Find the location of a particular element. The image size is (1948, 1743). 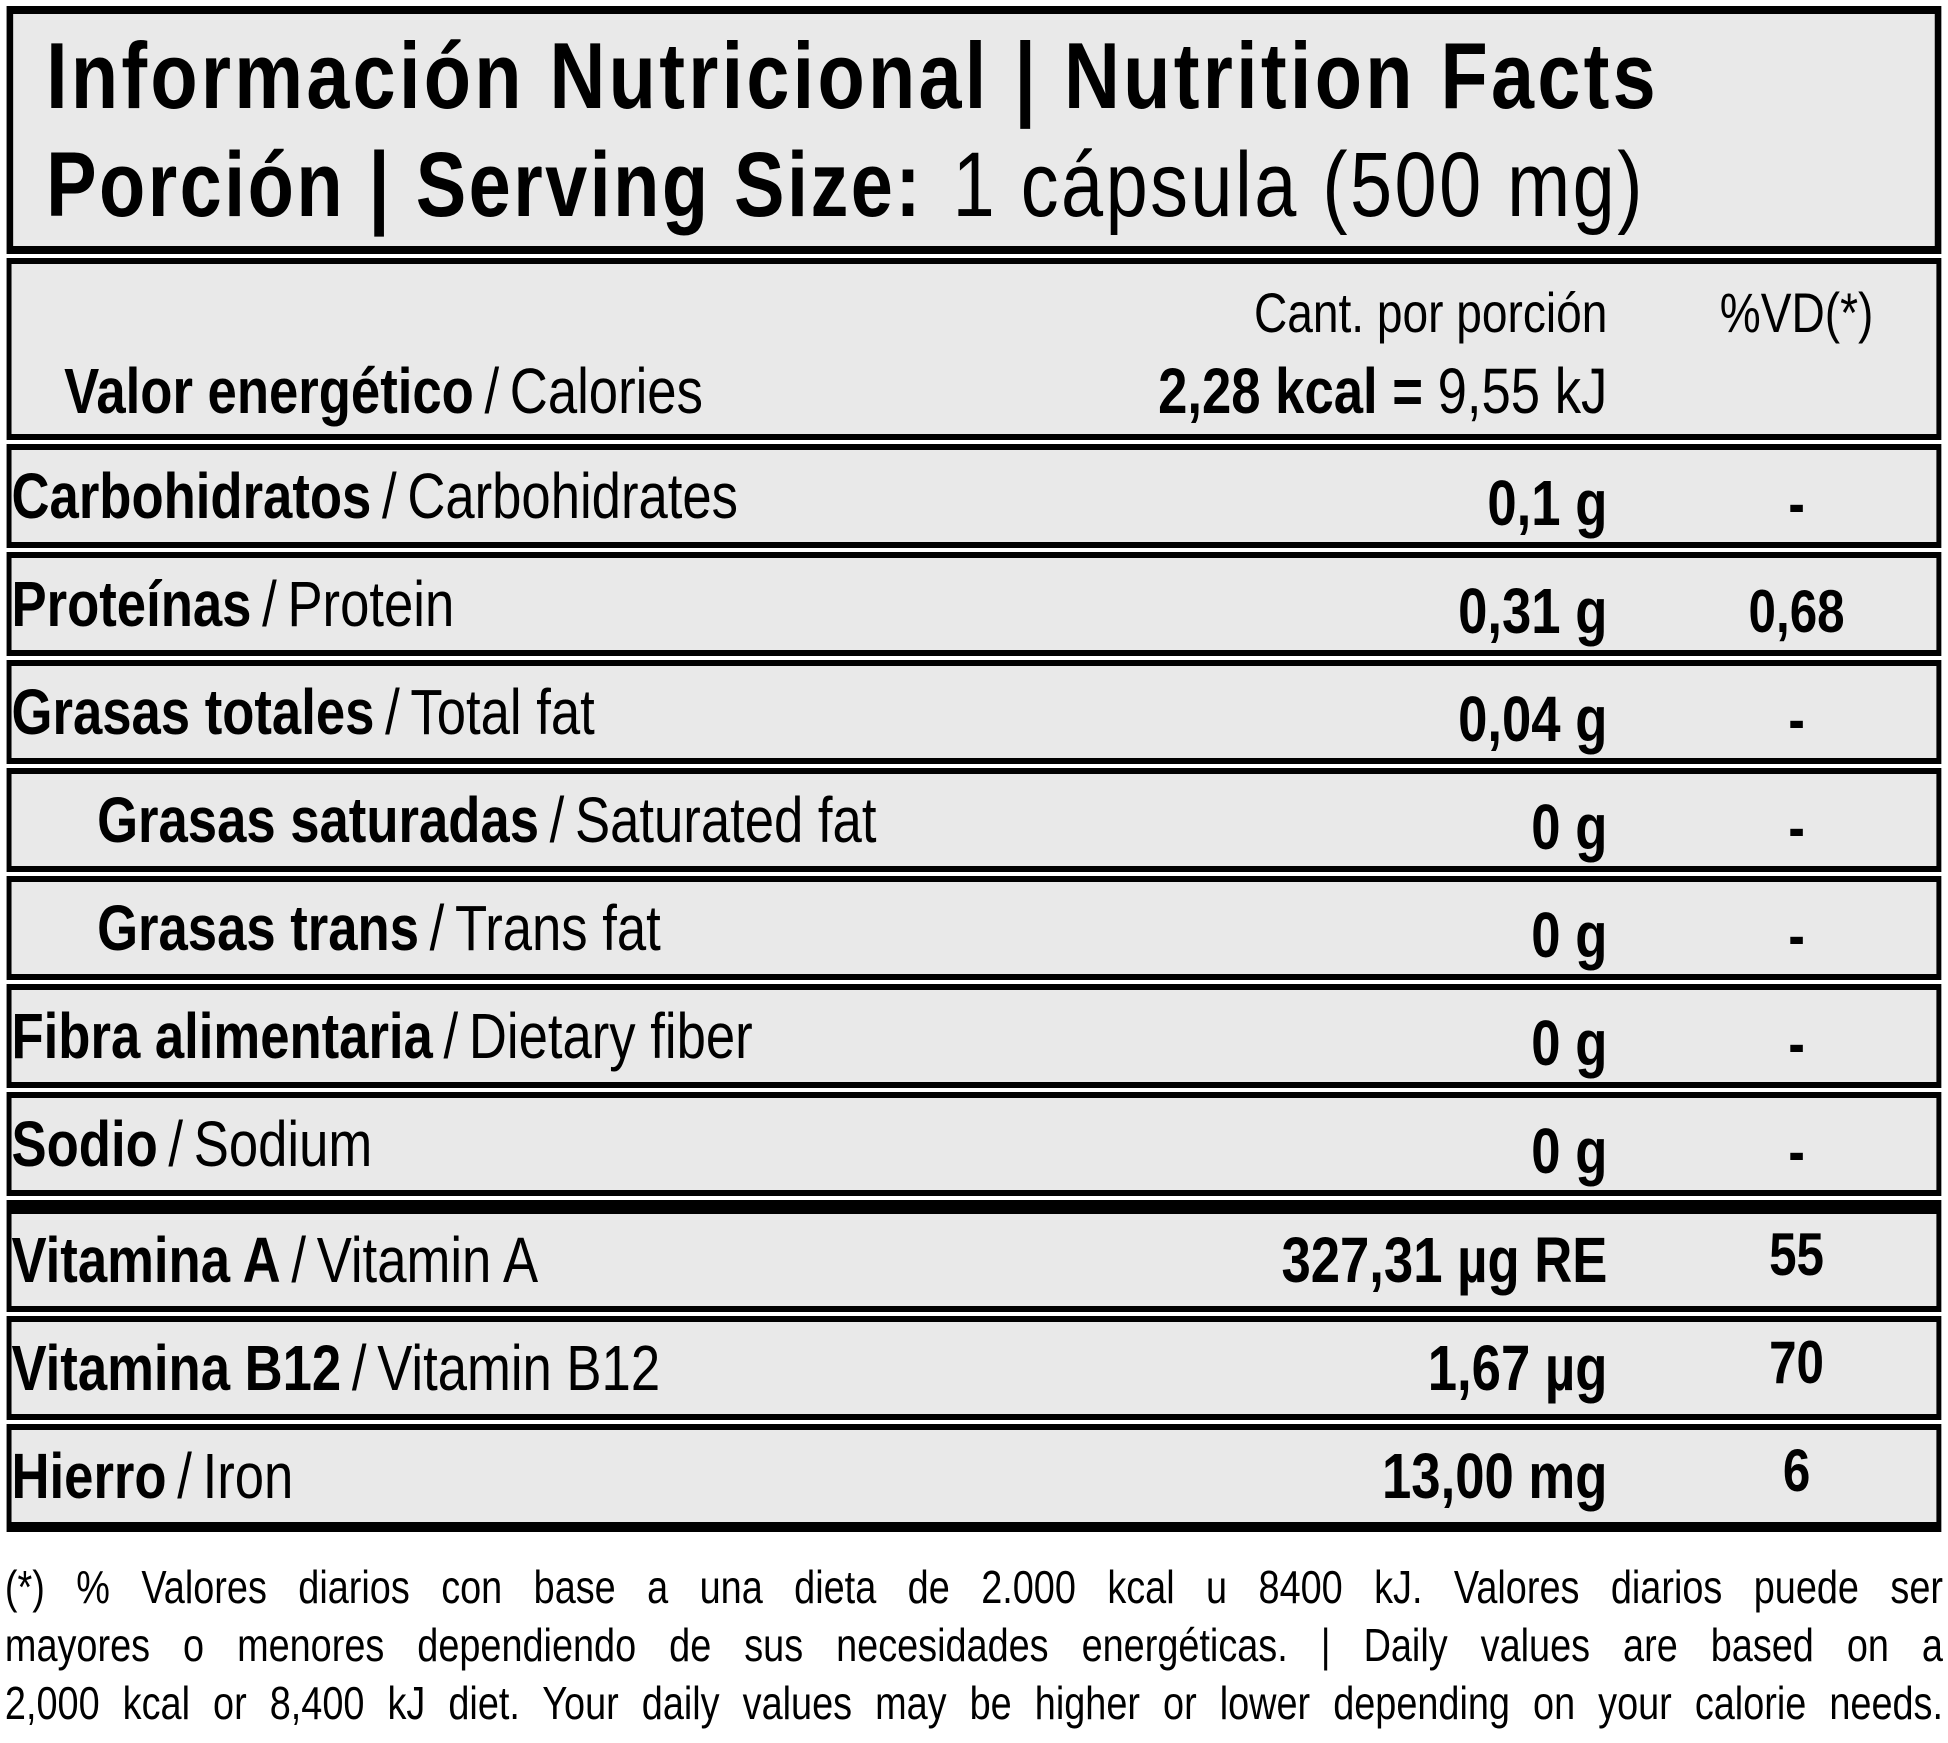

table-row-cells: Grasas saturadas / Saturated fat 0 g - is located at coordinates (974, 820).